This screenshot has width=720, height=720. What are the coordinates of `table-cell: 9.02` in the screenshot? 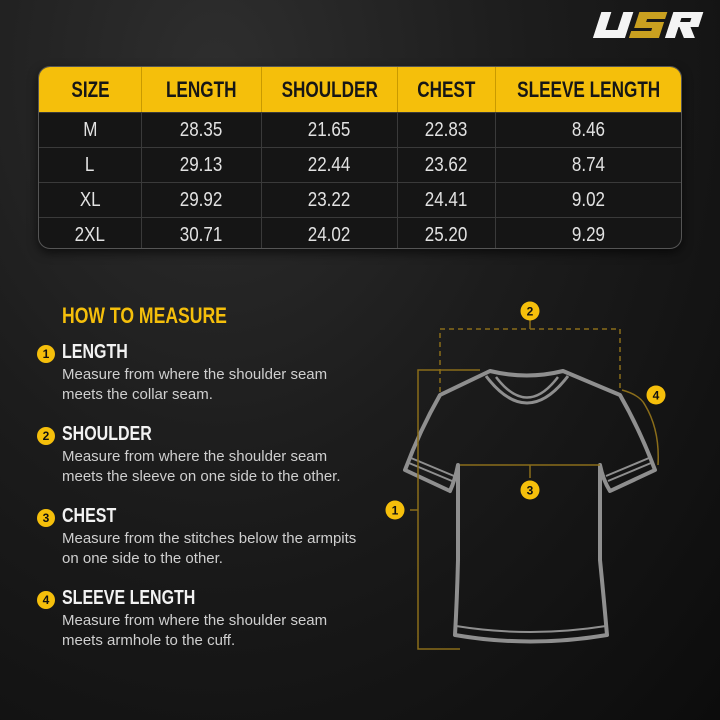 It's located at (588, 200).